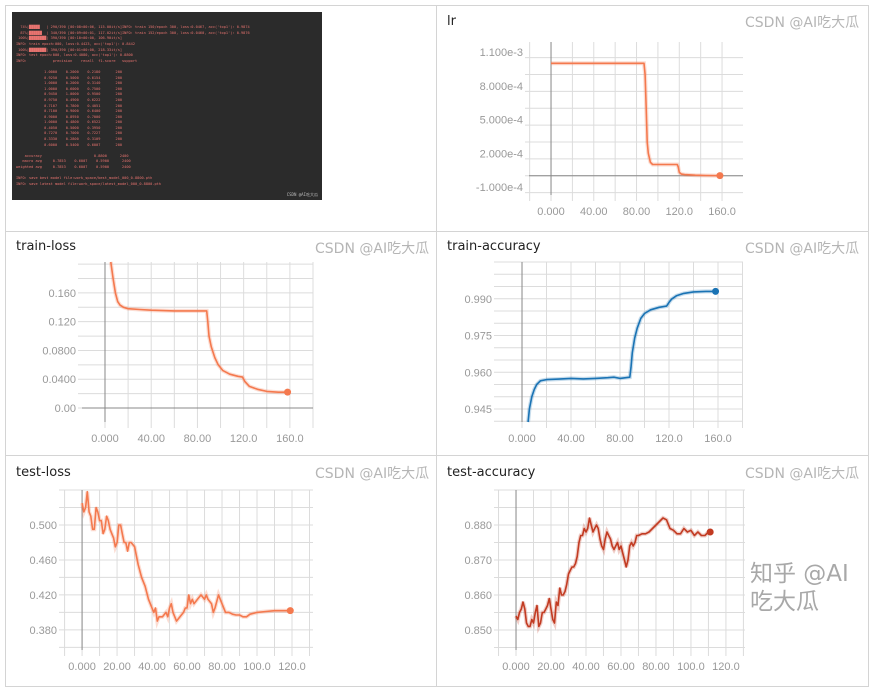  What do you see at coordinates (43, 561) in the screenshot?
I see `y-tick-label: 0.460` at bounding box center [43, 561].